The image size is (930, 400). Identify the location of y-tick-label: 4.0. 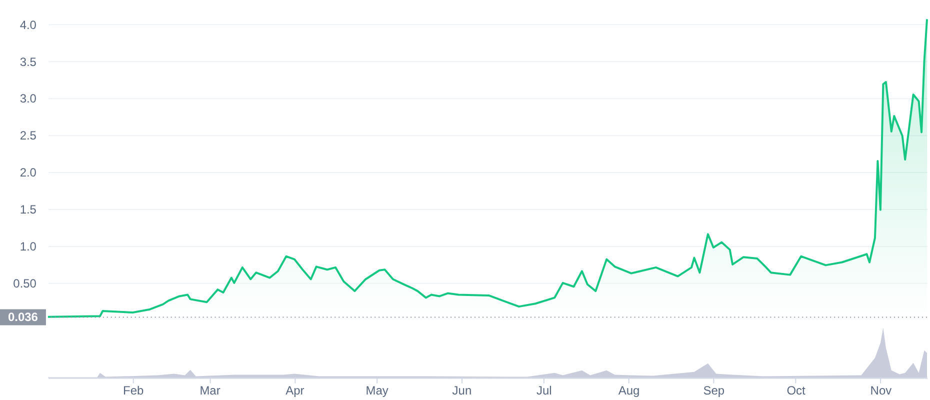
(28, 25).